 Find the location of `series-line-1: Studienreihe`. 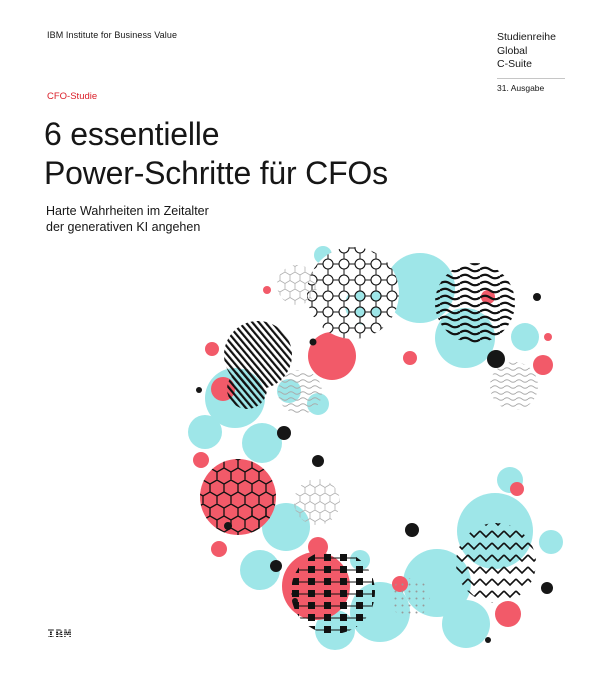

series-line-1: Studienreihe is located at coordinates (526, 37).